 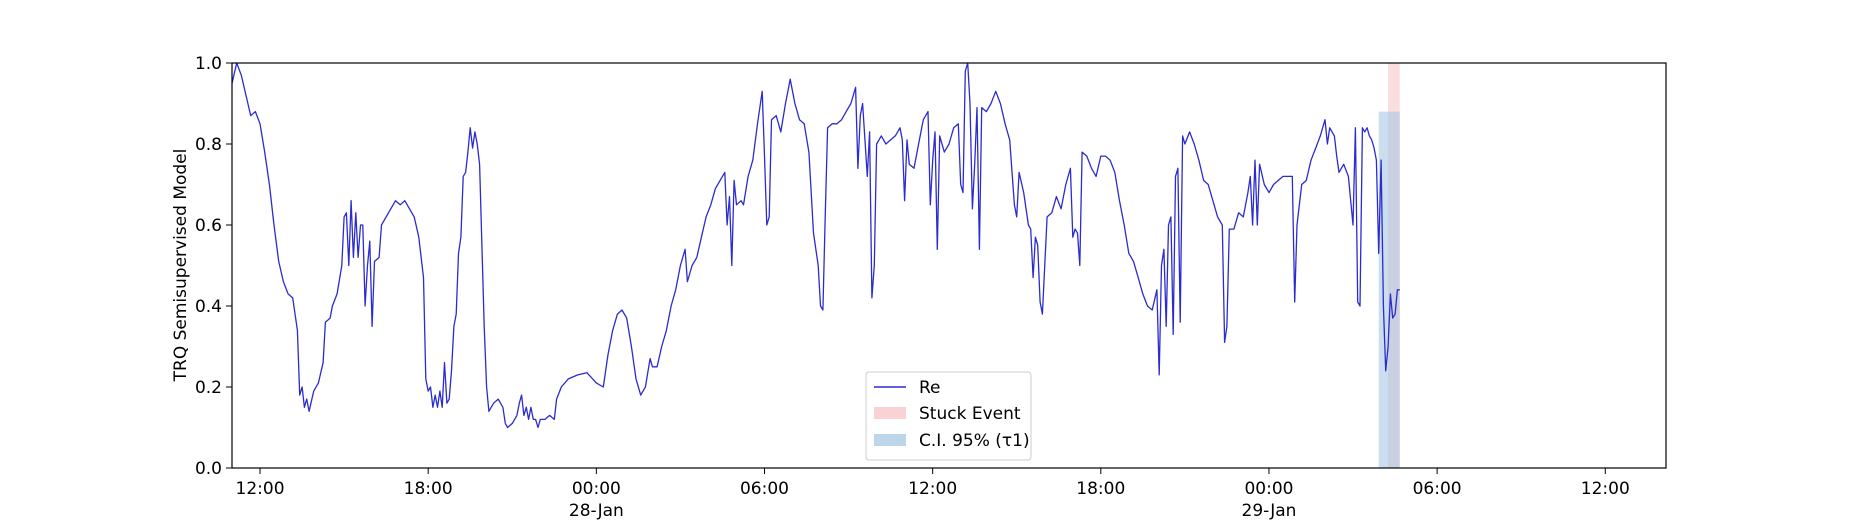 I want to click on shaded-regions, so click(x=1389, y=265).